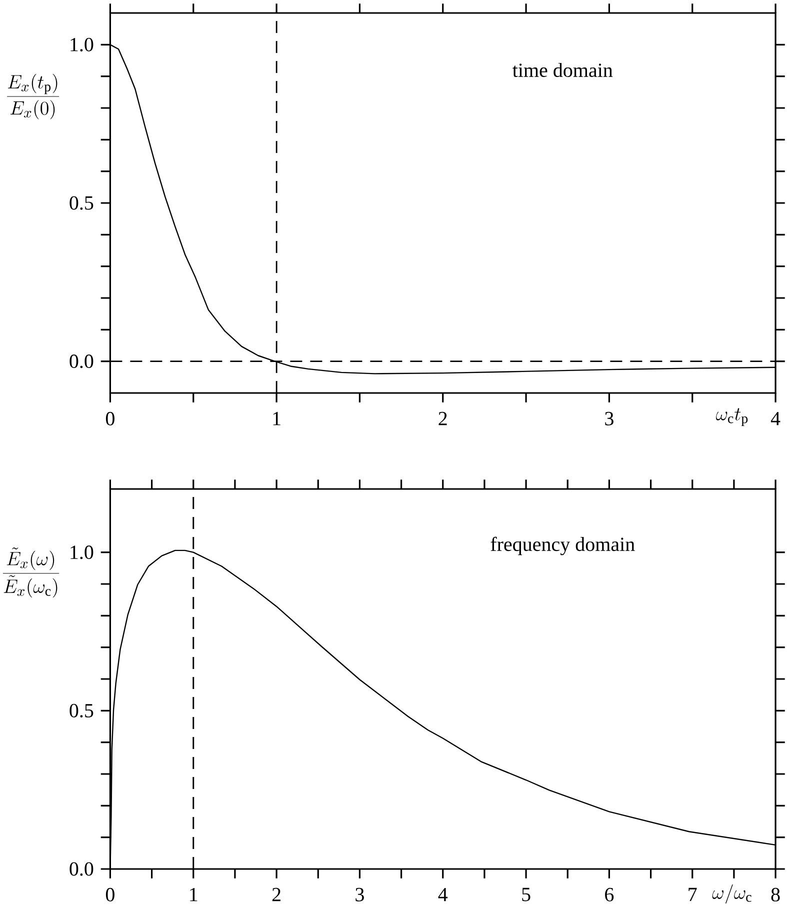 Image resolution: width=787 pixels, height=910 pixels. What do you see at coordinates (609, 895) in the screenshot?
I see `x-tick-label: 6` at bounding box center [609, 895].